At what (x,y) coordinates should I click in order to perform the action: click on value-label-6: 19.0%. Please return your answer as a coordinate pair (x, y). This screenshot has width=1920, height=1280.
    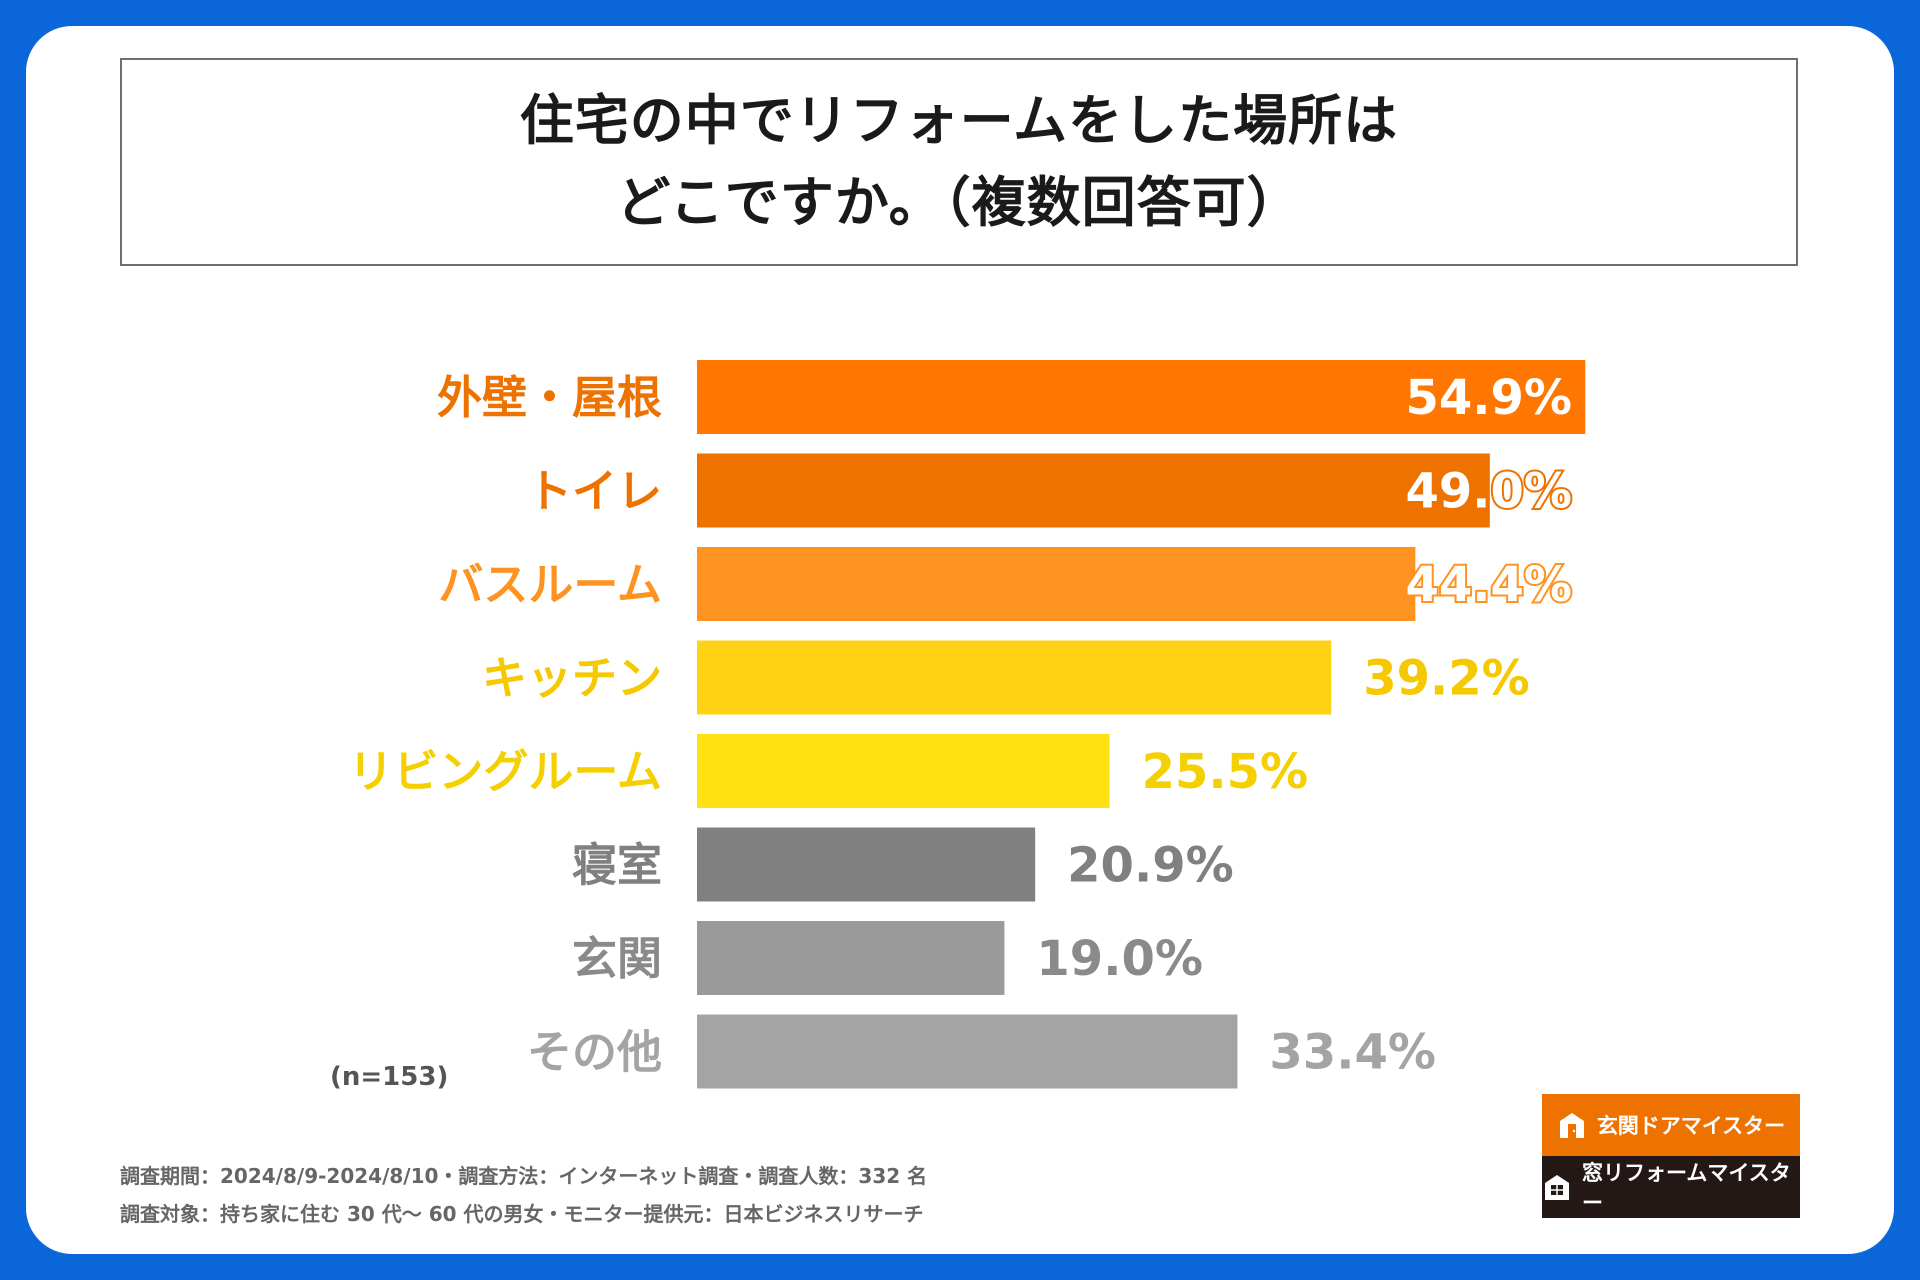
    Looking at the image, I should click on (1119, 959).